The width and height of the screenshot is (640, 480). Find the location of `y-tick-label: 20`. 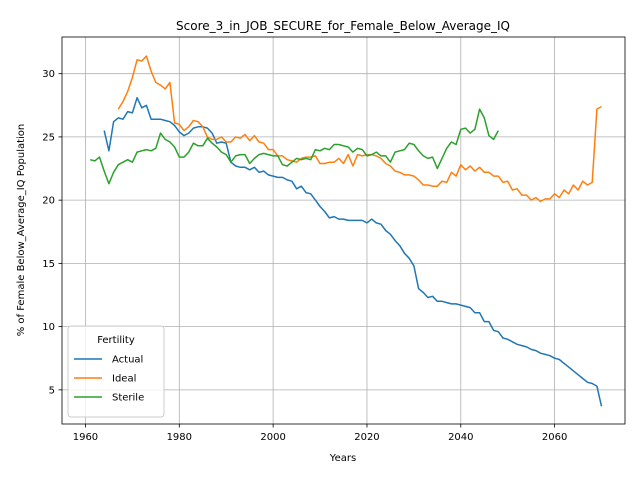

y-tick-label: 20 is located at coordinates (48, 201).